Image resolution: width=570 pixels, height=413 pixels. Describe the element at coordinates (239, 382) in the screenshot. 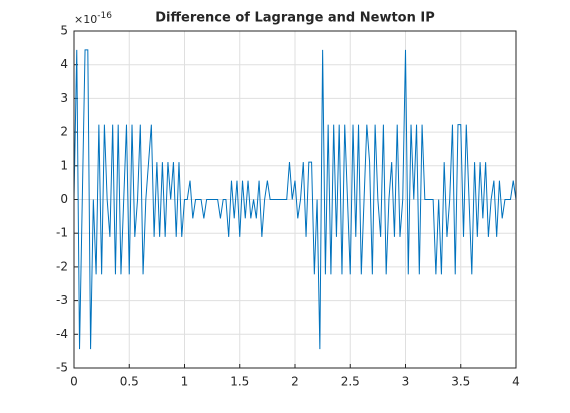

I see `x-tick-label: 1.5` at that location.